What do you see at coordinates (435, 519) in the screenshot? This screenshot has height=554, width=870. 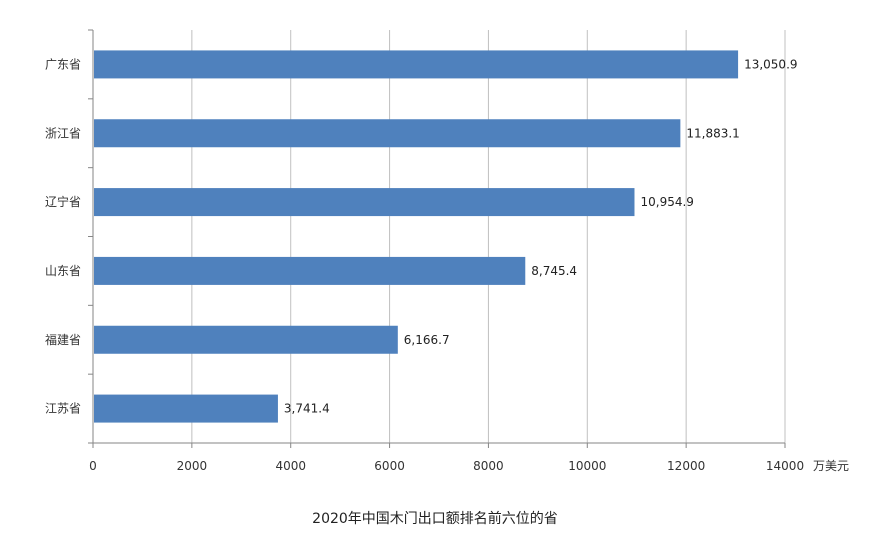 I see `chart-title: 2020年中国木门出口额排名前六位的省` at bounding box center [435, 519].